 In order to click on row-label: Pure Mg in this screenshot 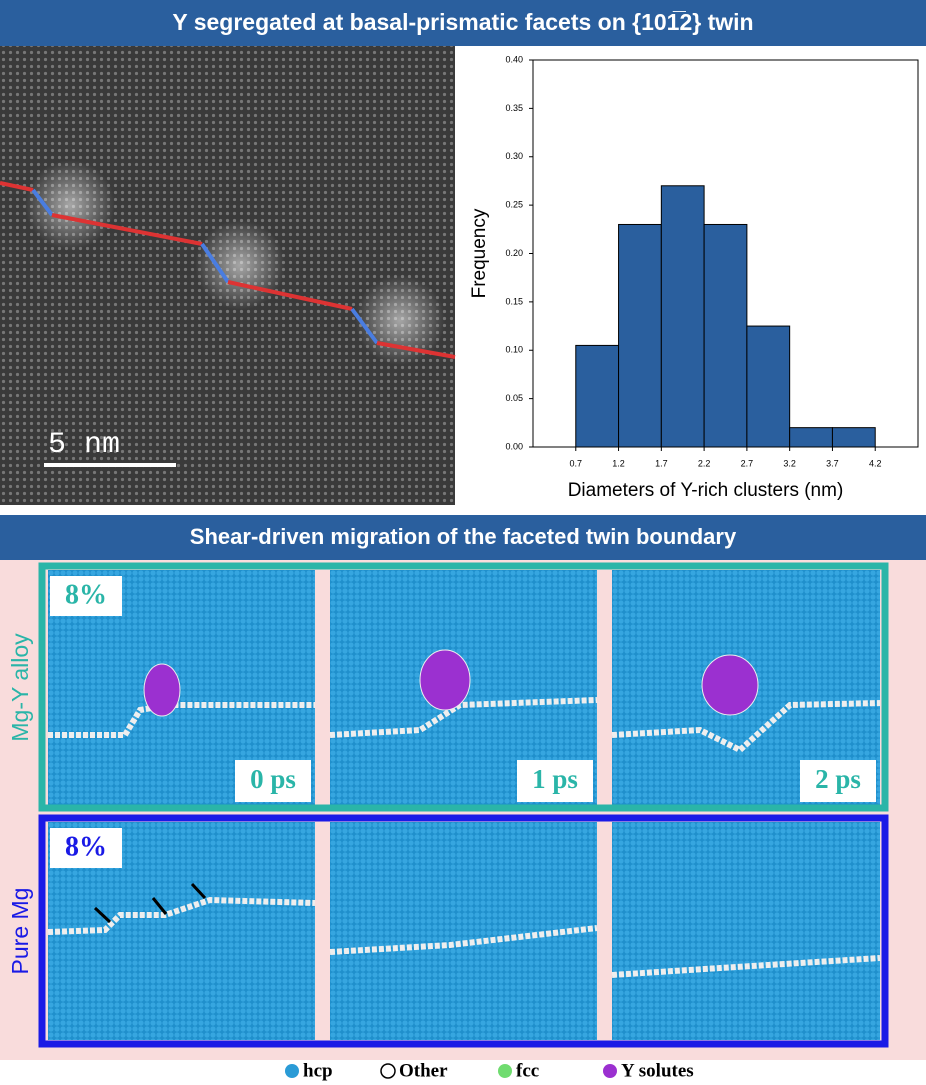, I will do `click(20, 931)`.